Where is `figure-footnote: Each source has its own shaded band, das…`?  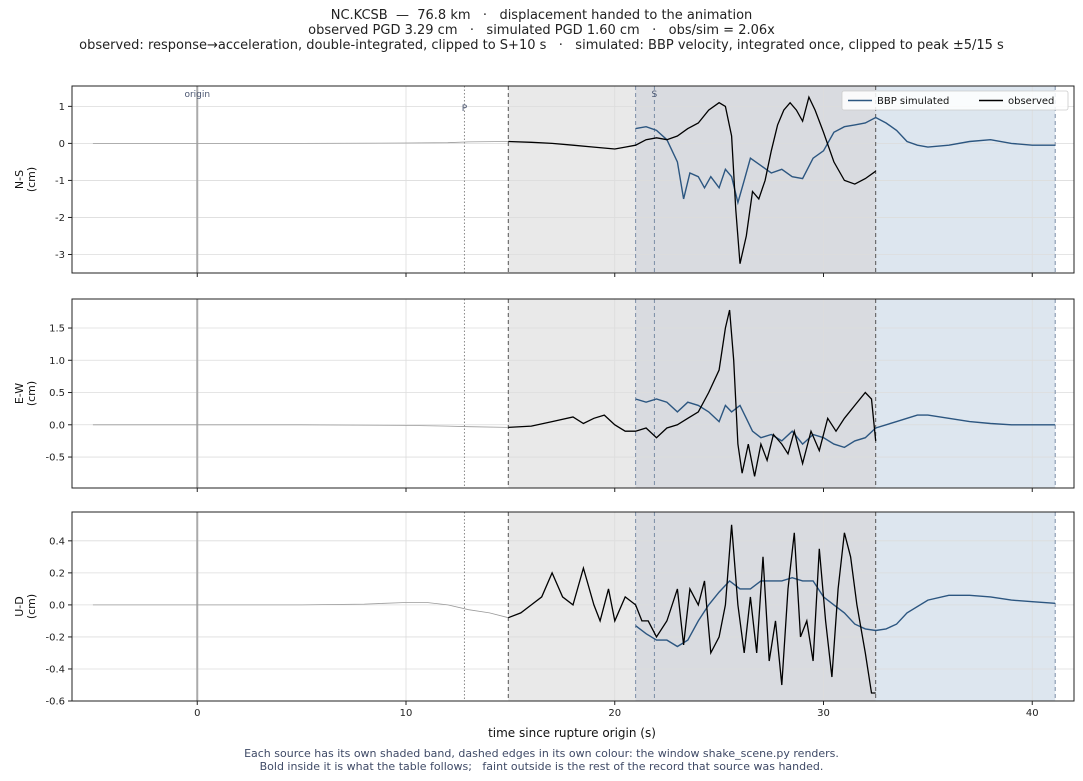
figure-footnote: Each source has its own shaded band, das… is located at coordinates (541, 760).